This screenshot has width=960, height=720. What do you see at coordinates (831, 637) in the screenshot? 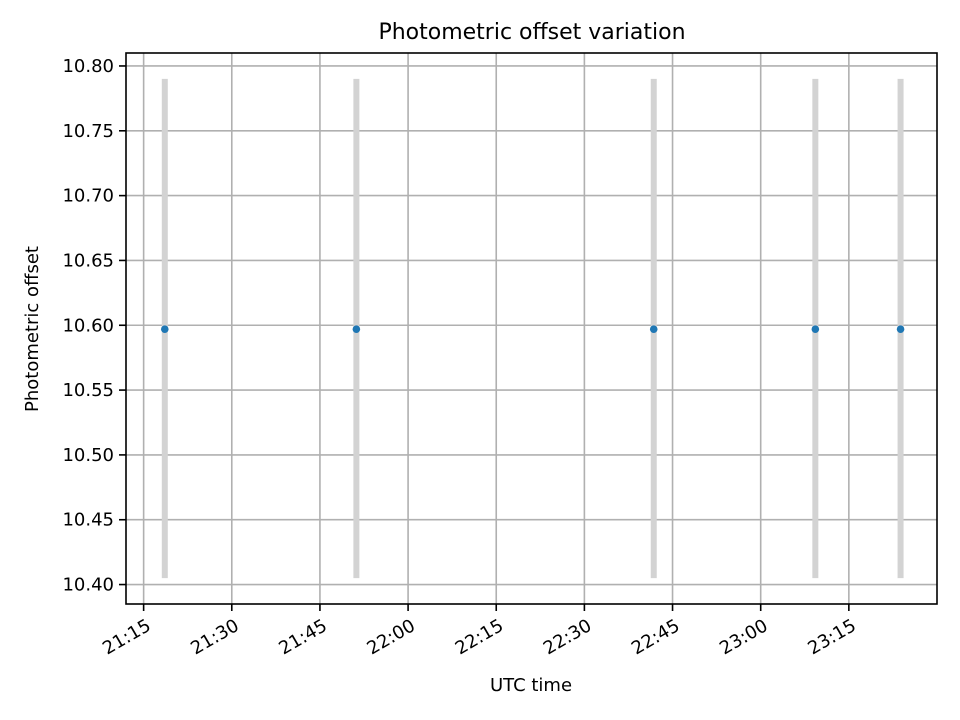
I see `x-tick-label: 23:15` at bounding box center [831, 637].